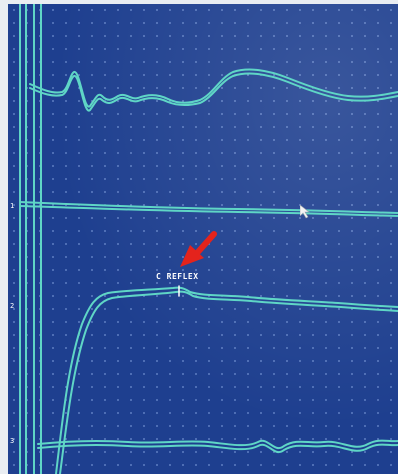 The height and width of the screenshot is (474, 398). What do you see at coordinates (30, 239) in the screenshot?
I see `vertical-edge-traces` at bounding box center [30, 239].